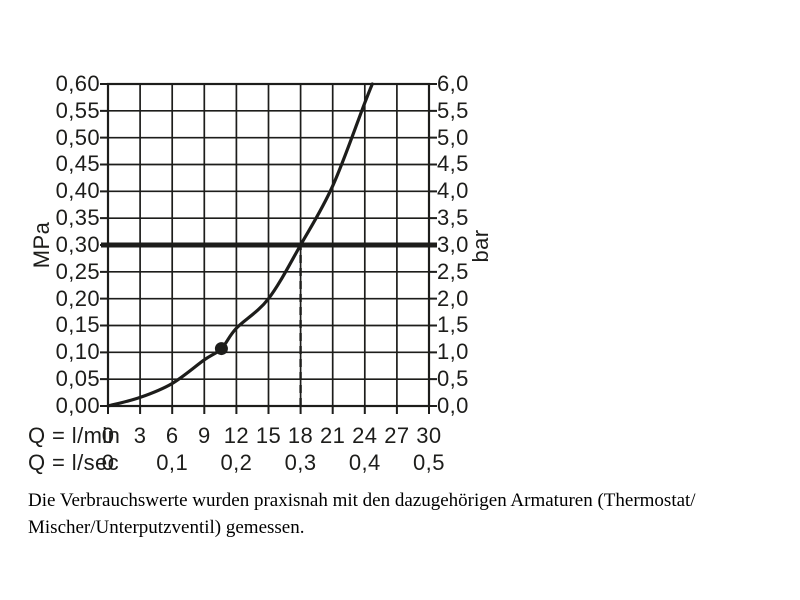 This screenshot has height=600, width=800. What do you see at coordinates (41, 245) in the screenshot?
I see `y-axis-unit-mpa: MPa` at bounding box center [41, 245].